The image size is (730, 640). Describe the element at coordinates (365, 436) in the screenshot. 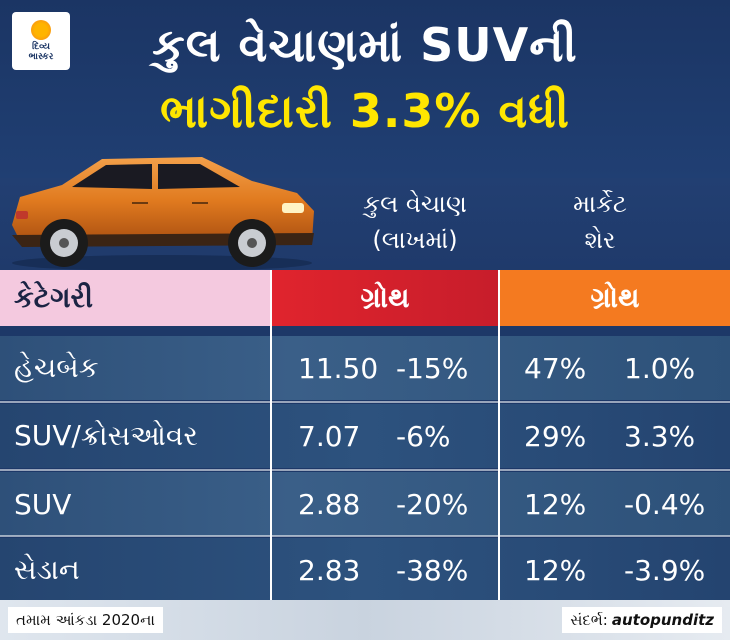

I see `table-row: SUV/ક્રોસઓવર 7.07 -6% 29% 3.3%` at that location.